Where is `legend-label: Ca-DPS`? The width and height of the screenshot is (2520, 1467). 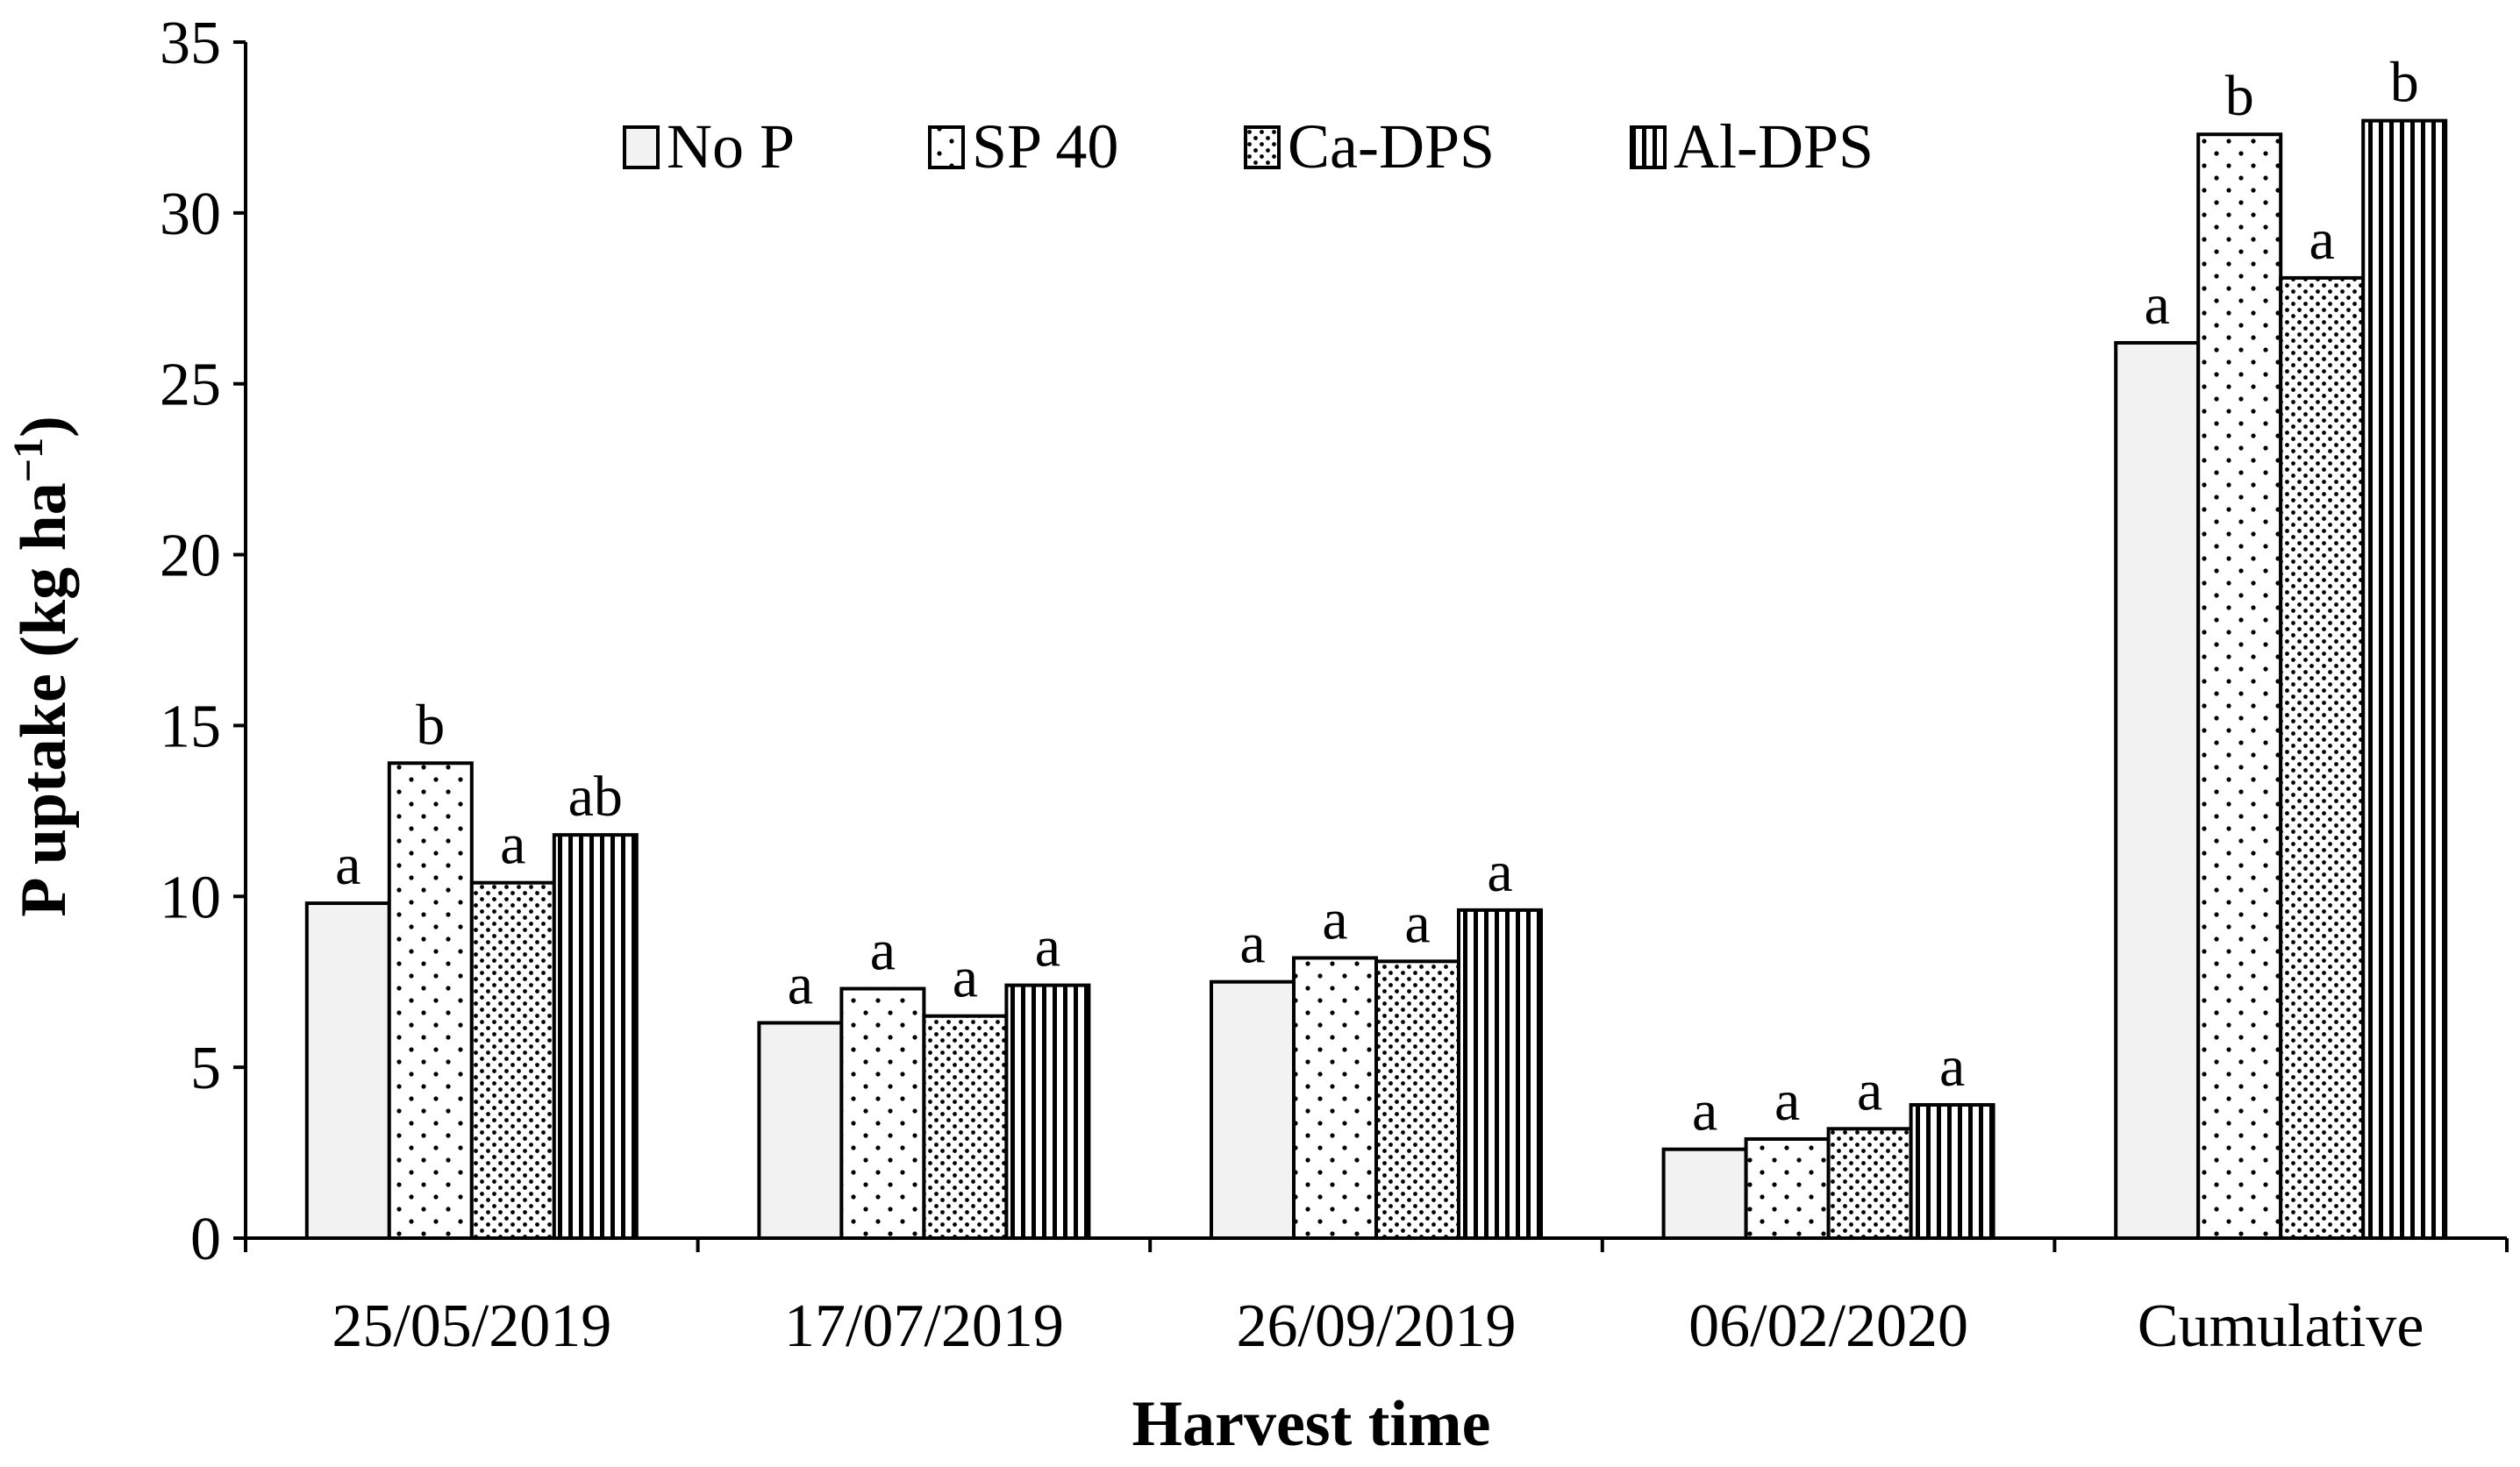 legend-label: Ca-DPS is located at coordinates (1391, 147).